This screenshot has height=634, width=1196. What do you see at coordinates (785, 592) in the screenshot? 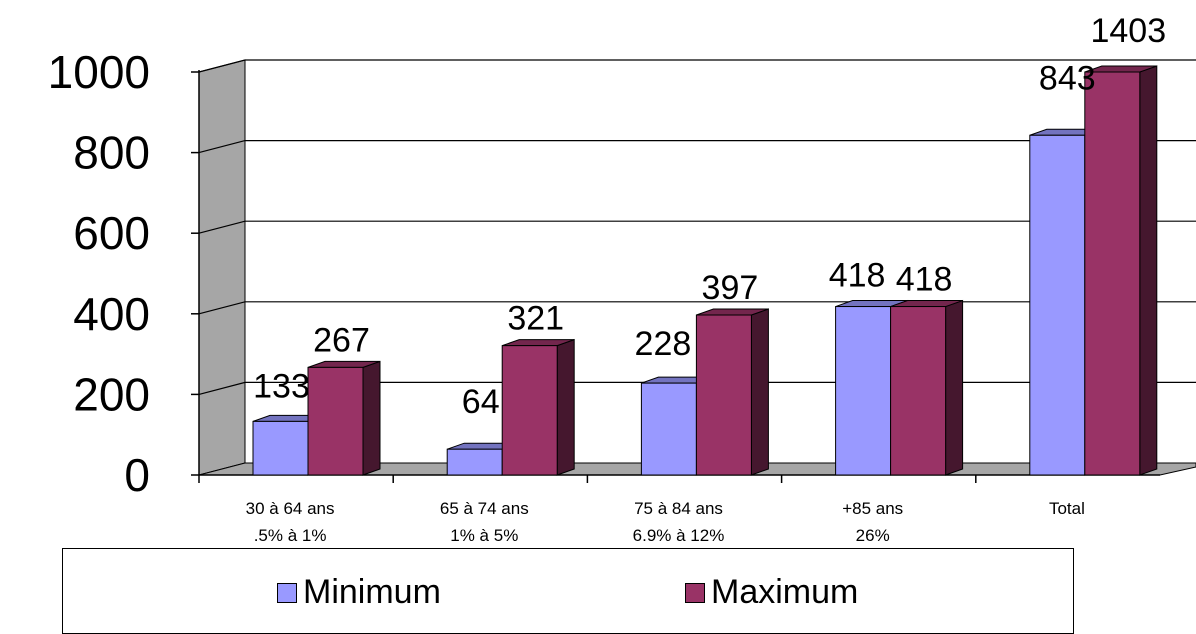
I see `legend-label-maximum: Maximum` at bounding box center [785, 592].